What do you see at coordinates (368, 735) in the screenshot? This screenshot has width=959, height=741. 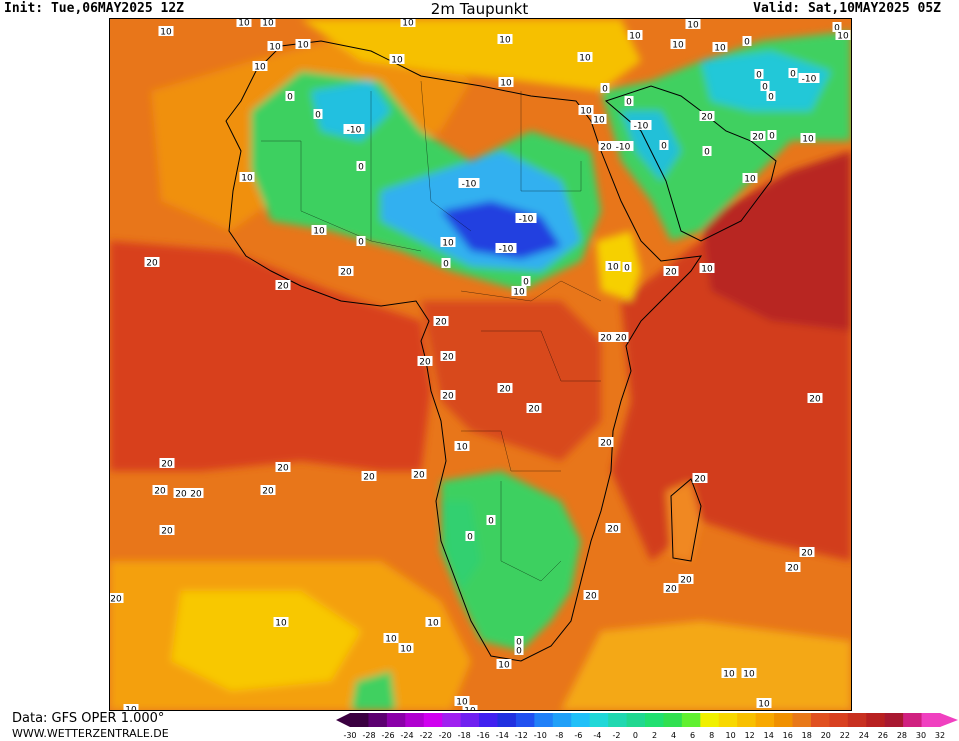 I see `colorbar-tick-label: -28` at bounding box center [368, 735].